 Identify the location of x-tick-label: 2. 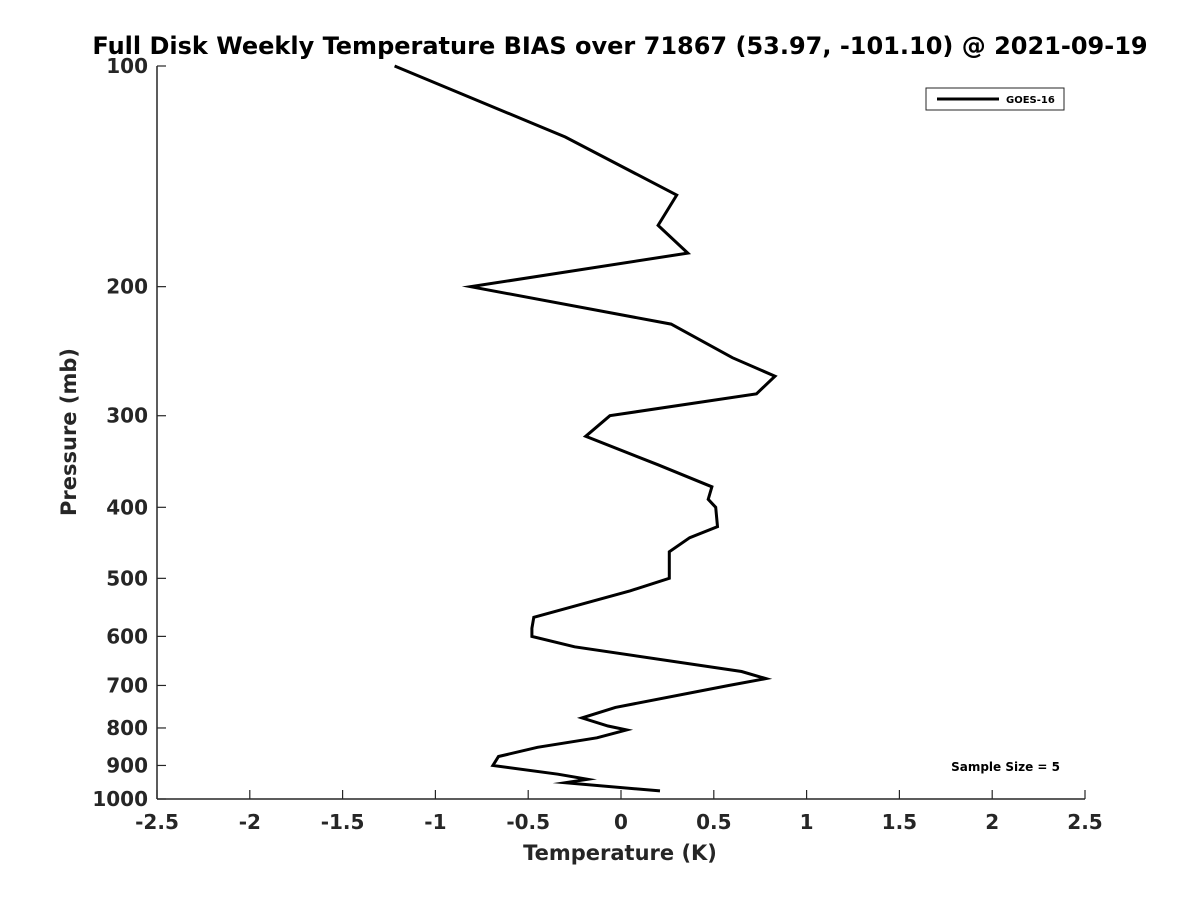
(992, 822).